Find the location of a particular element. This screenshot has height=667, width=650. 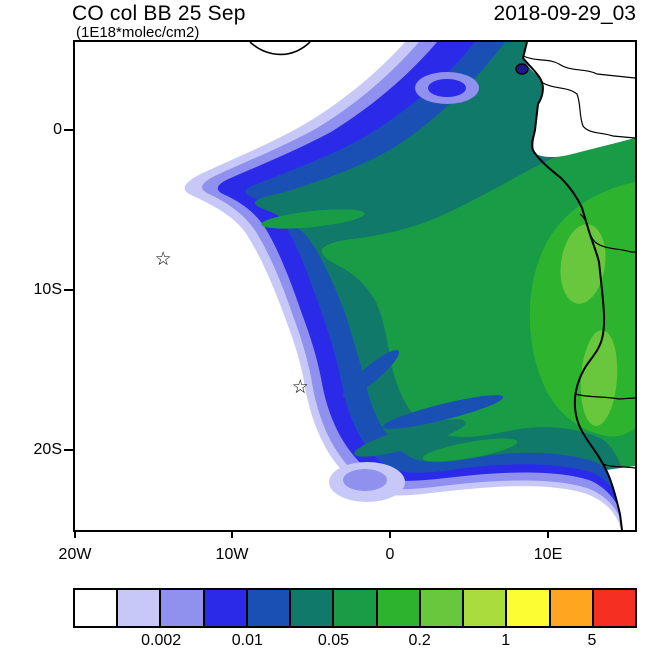

plot-datetime: 2018-09-29_03 is located at coordinates (564, 13).